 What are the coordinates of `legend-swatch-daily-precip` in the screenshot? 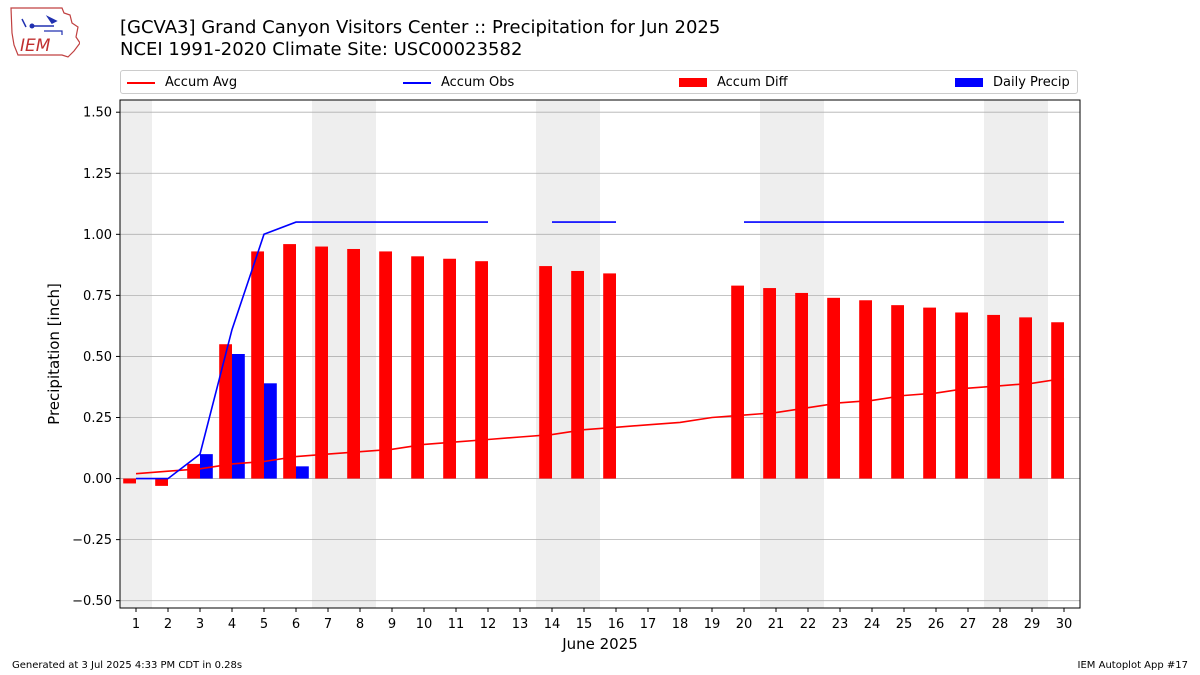 It's located at (969, 82).